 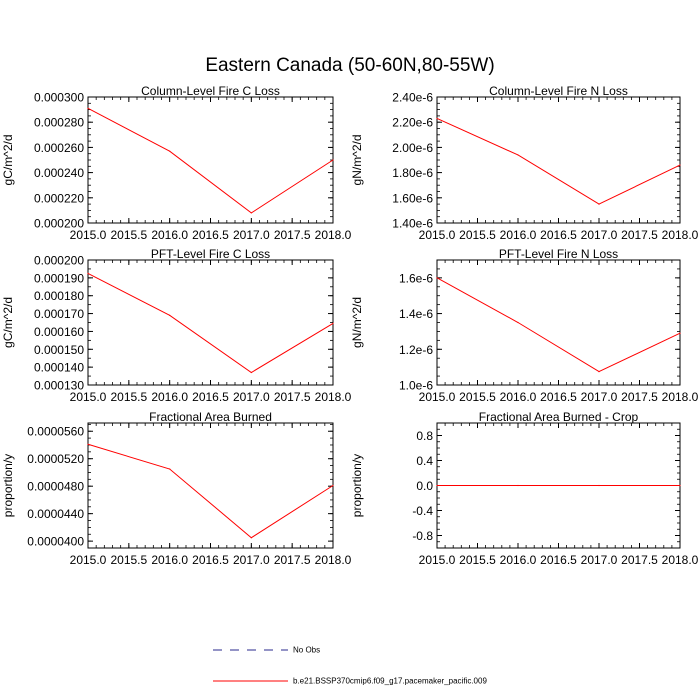 What do you see at coordinates (558, 91) in the screenshot?
I see `panel-title: Column-Level Fire N Loss` at bounding box center [558, 91].